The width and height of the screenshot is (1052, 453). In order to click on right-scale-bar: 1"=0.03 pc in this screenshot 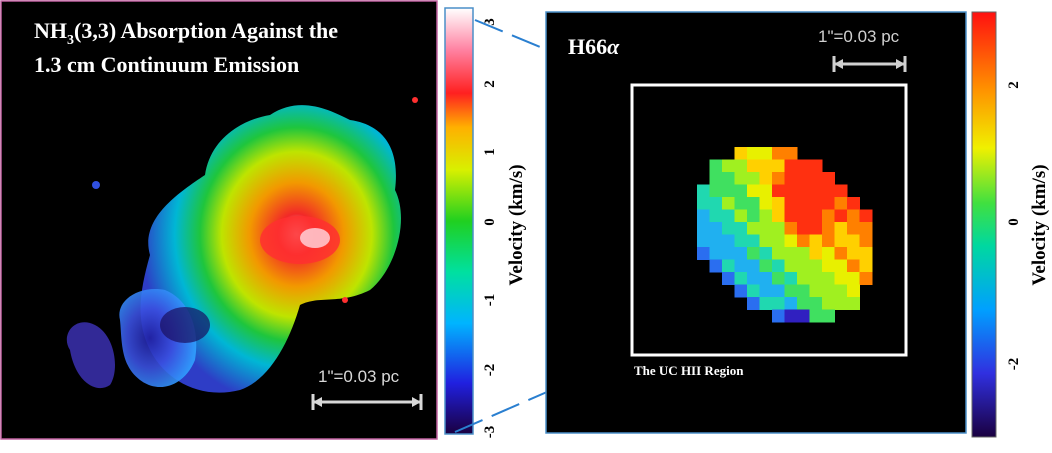, I will do `click(862, 49)`.